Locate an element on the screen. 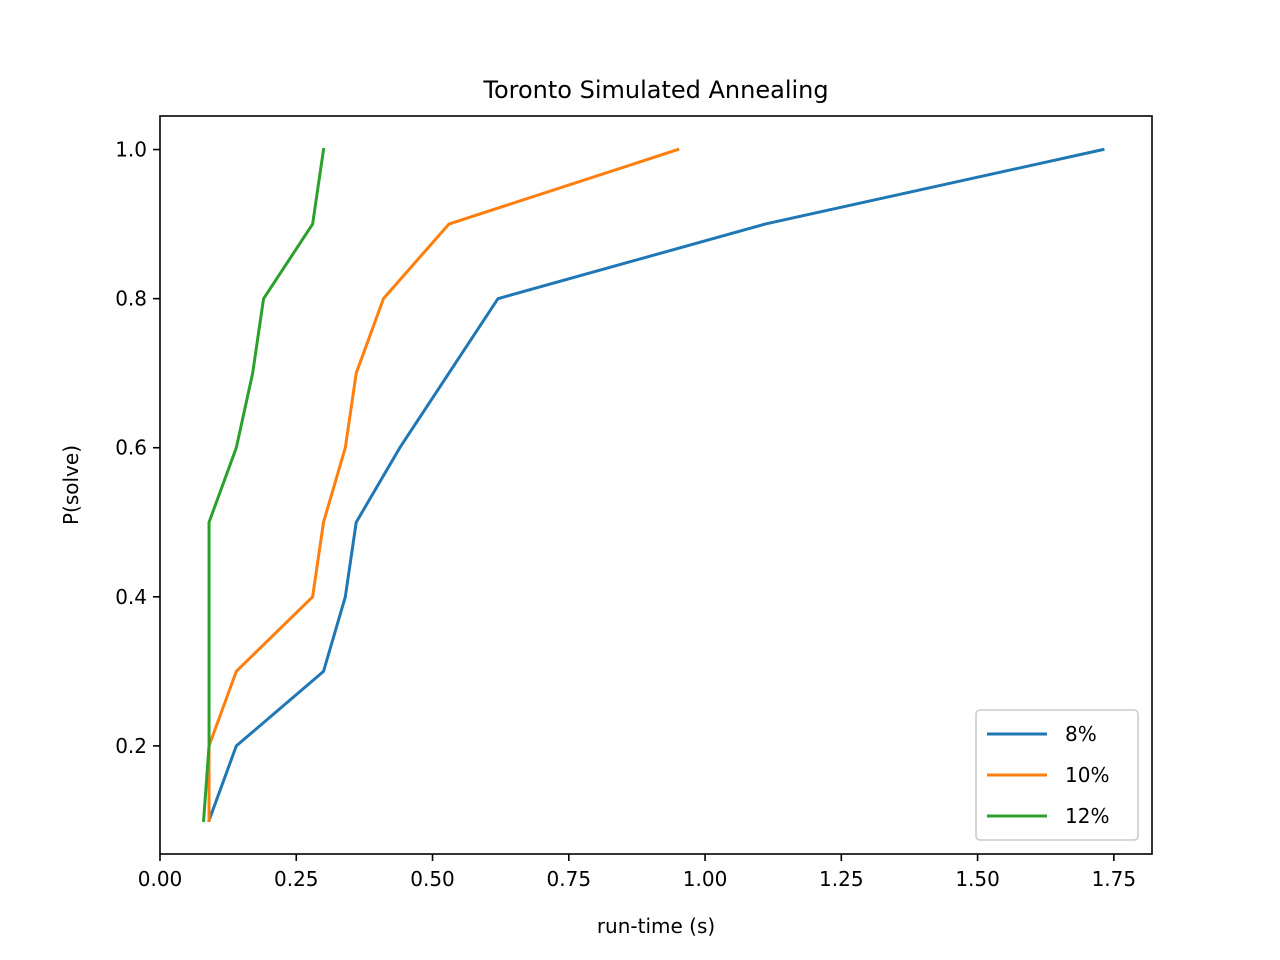 The image size is (1280, 960). chart-title: Toronto Simulated Annealing is located at coordinates (655, 90).